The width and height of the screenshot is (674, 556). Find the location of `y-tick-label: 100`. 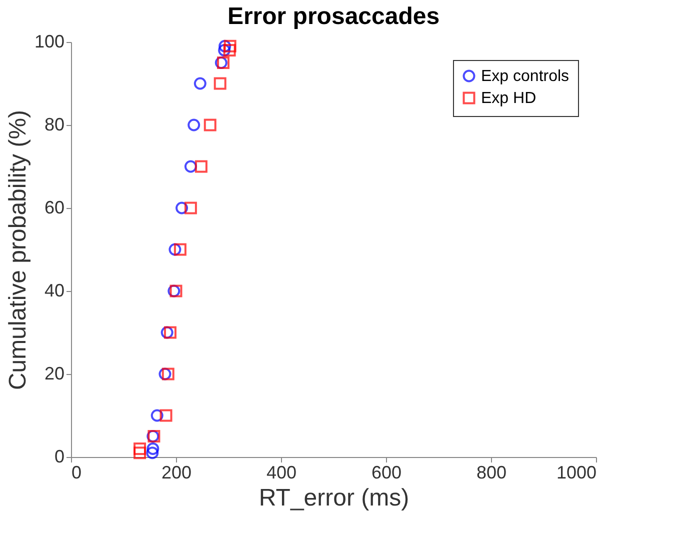

y-tick-label: 100 is located at coordinates (49, 42).